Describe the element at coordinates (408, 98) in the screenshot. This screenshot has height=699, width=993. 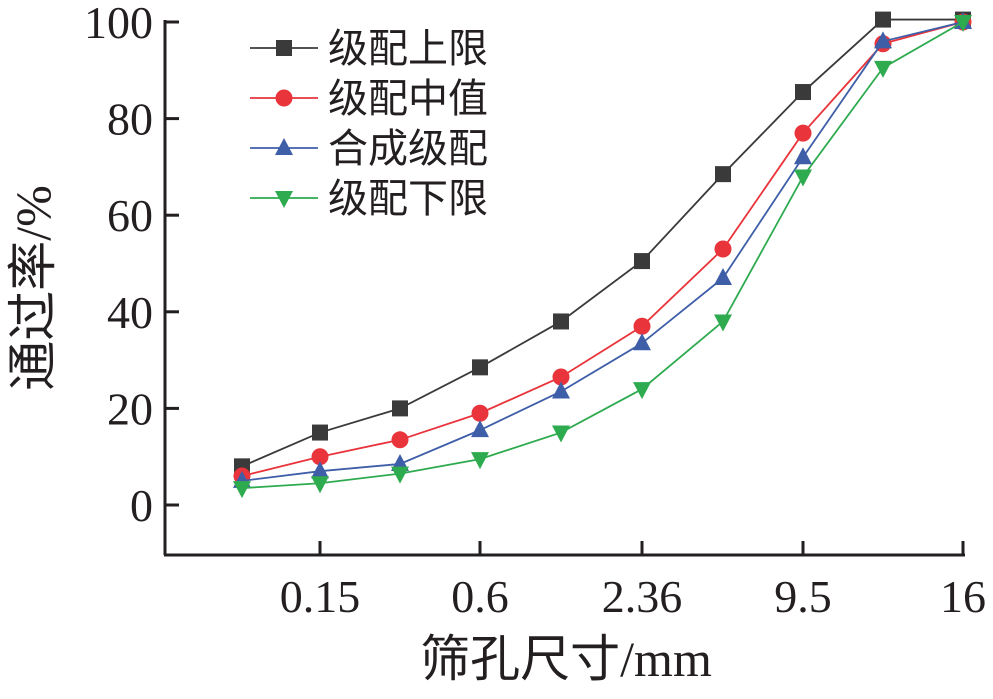
I see `legend-label: 级配中值` at that location.